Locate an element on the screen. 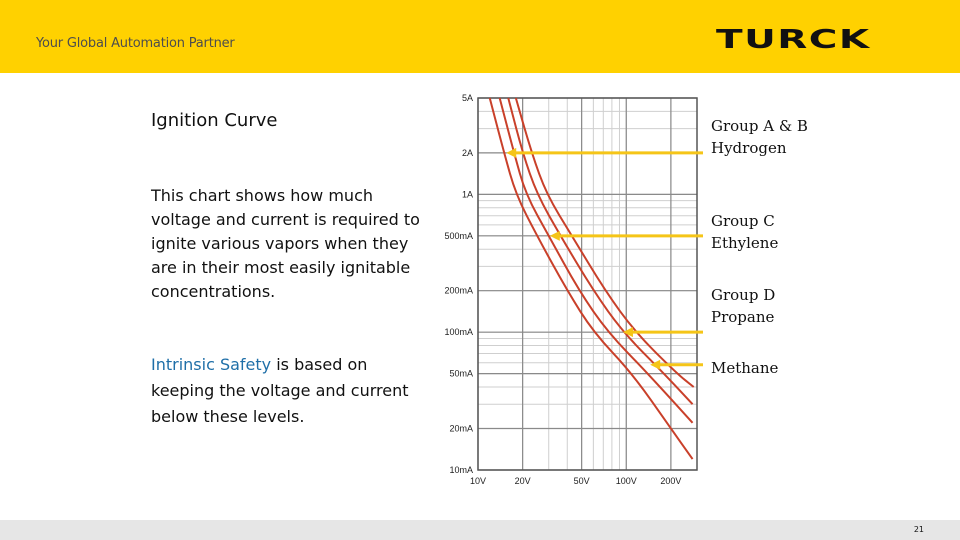 This screenshot has height=540, width=960. turck-logo: TURCK is located at coordinates (793, 40).